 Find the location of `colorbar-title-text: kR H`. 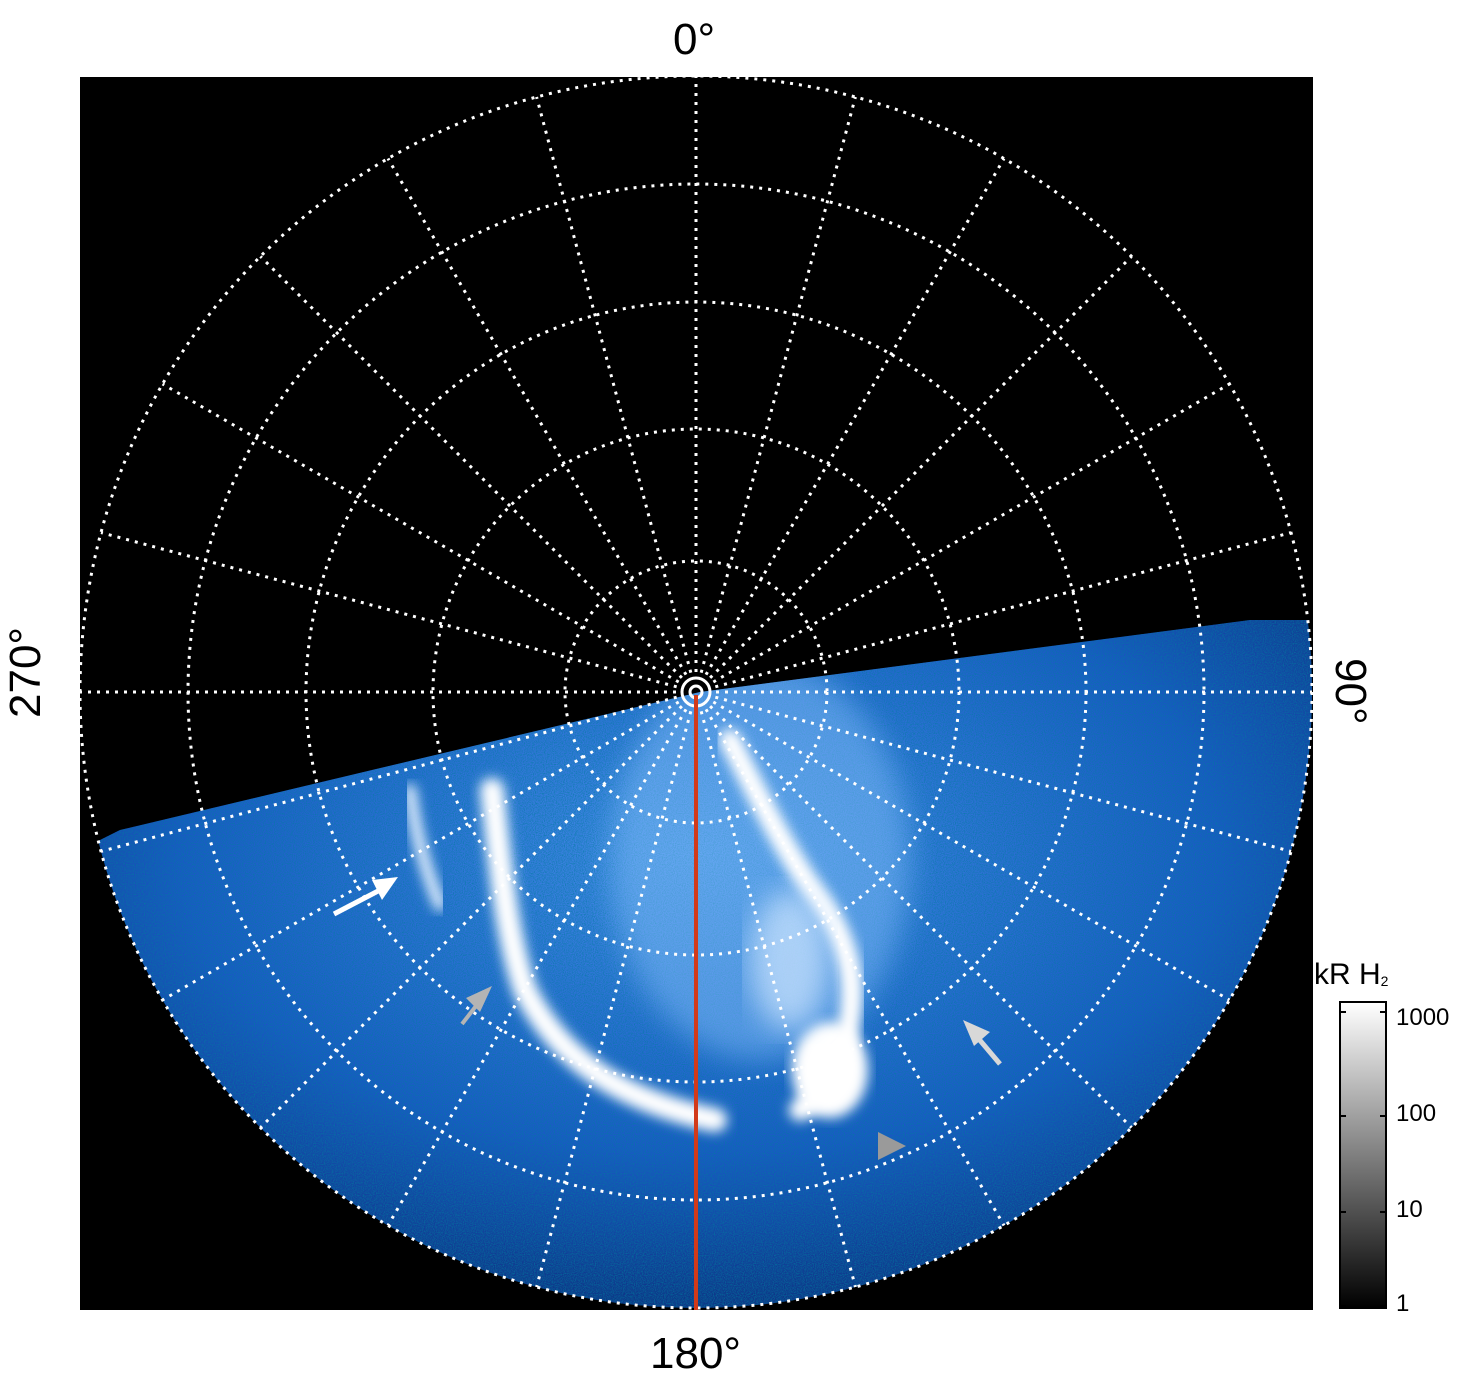

colorbar-title-text: kR H is located at coordinates (1347, 974).